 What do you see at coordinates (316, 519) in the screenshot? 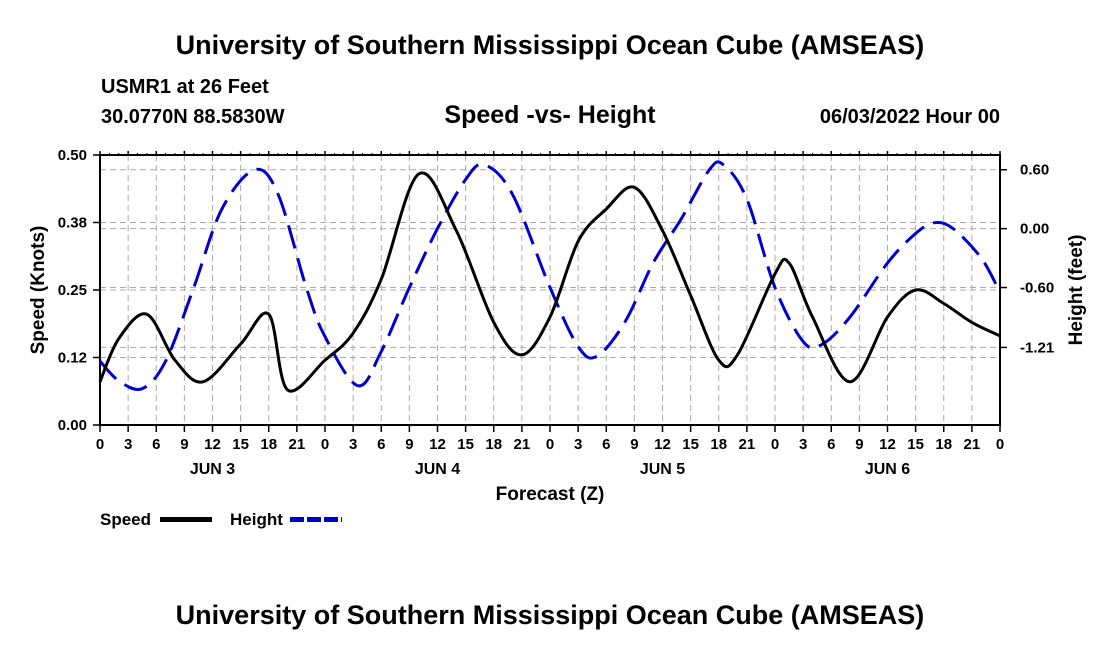
I see `legend-height-swatch` at bounding box center [316, 519].